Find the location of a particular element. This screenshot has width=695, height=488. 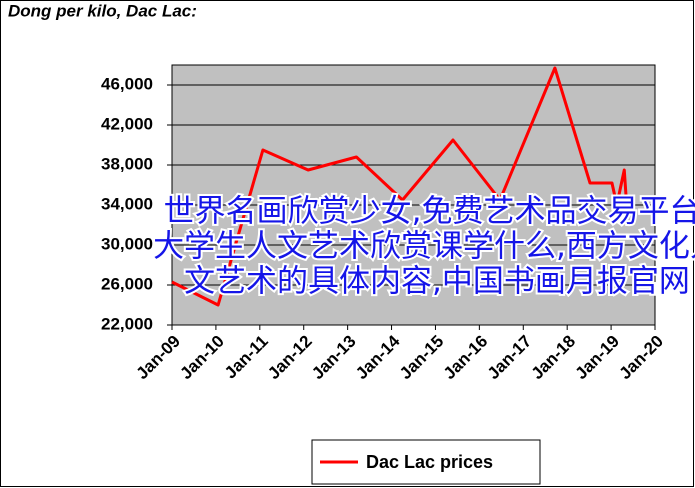

watermark-text: 世界名画欣赏少女,免费艺术品交易平台, is located at coordinates (429, 212).